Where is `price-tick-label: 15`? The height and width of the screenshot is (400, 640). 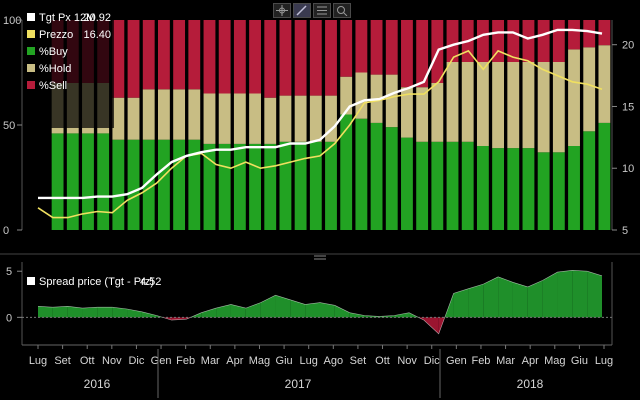
price-tick-label: 15 is located at coordinates (628, 107).